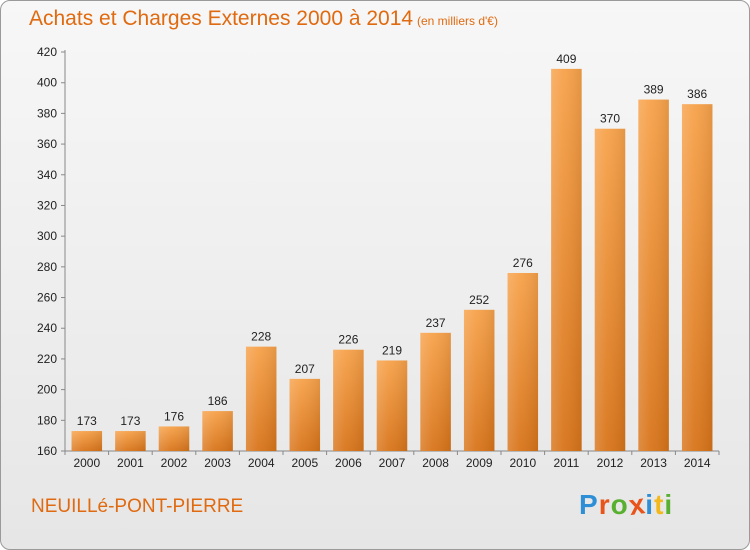 Image resolution: width=750 pixels, height=550 pixels. What do you see at coordinates (47, 359) in the screenshot?
I see `y-tick-label: 220` at bounding box center [47, 359].